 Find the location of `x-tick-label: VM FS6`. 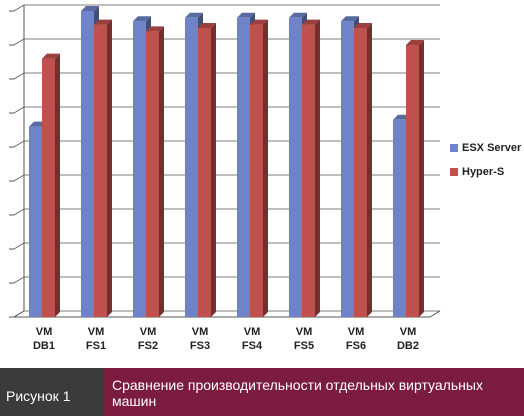

x-tick-label: VM FS6 is located at coordinates (356, 339).